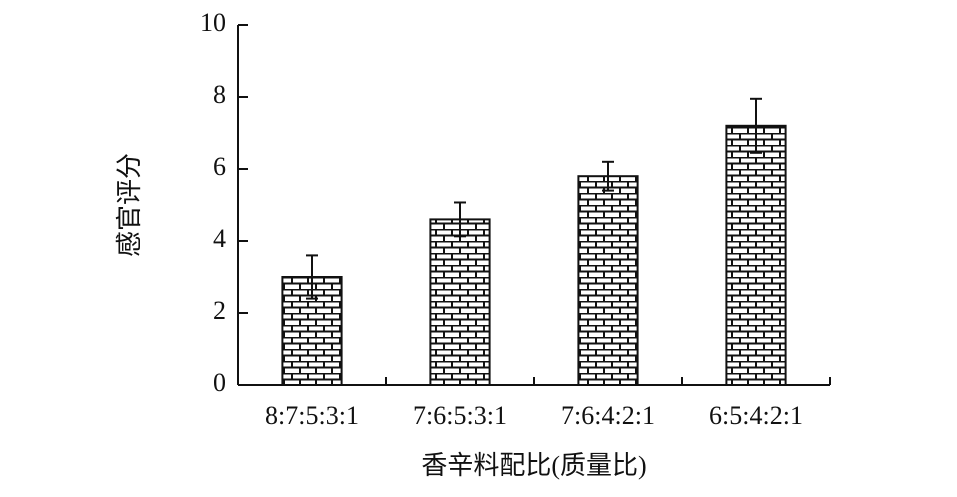 The height and width of the screenshot is (497, 957). What do you see at coordinates (213, 22) in the screenshot?
I see `y-tick-label: 10` at bounding box center [213, 22].